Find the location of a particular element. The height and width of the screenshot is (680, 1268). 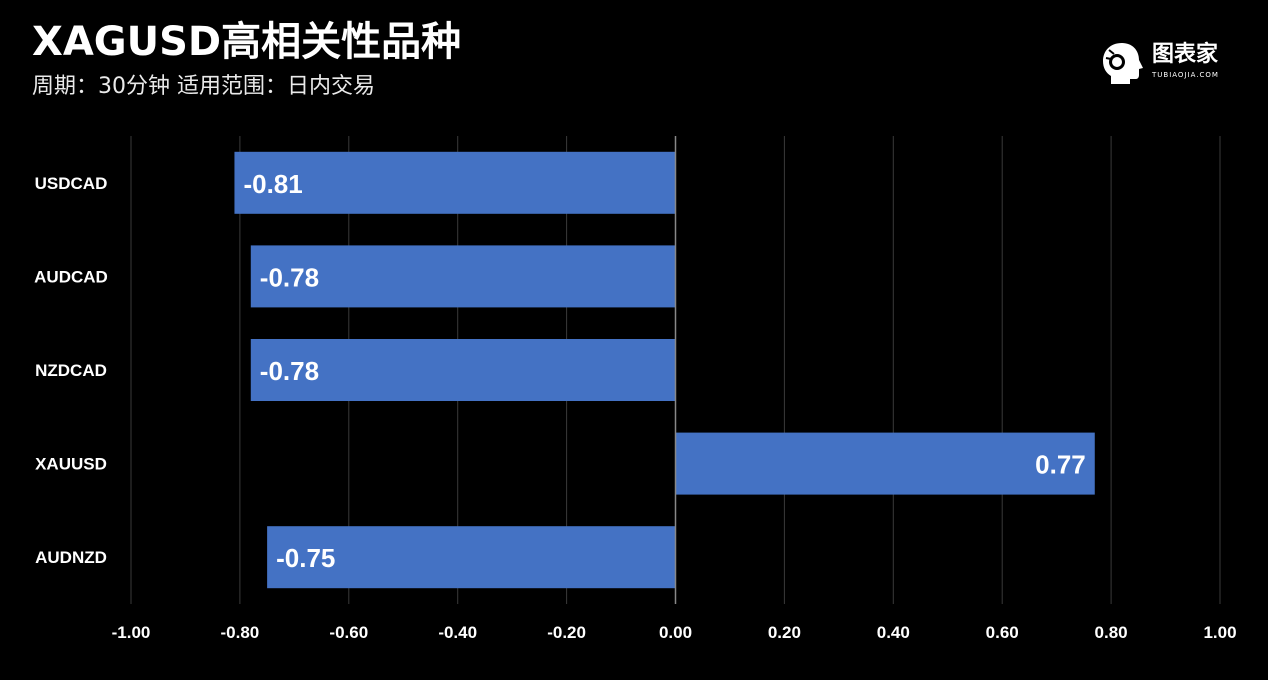

x-tick-label: -0.40 is located at coordinates (457, 632).